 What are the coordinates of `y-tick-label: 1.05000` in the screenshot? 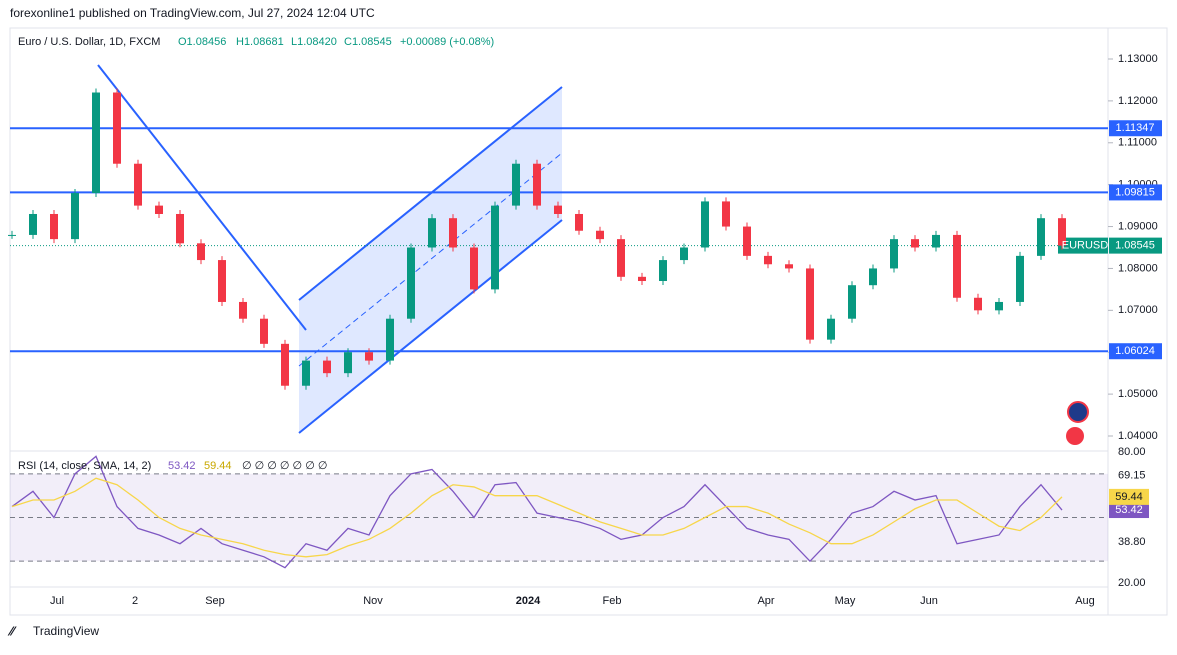 It's located at (1138, 394).